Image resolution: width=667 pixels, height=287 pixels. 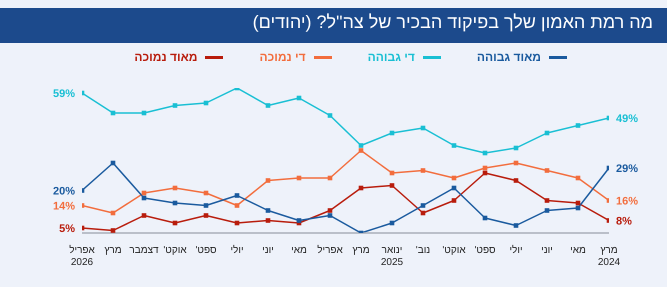 I want to click on legend-label: די גבוהה, so click(x=391, y=57).